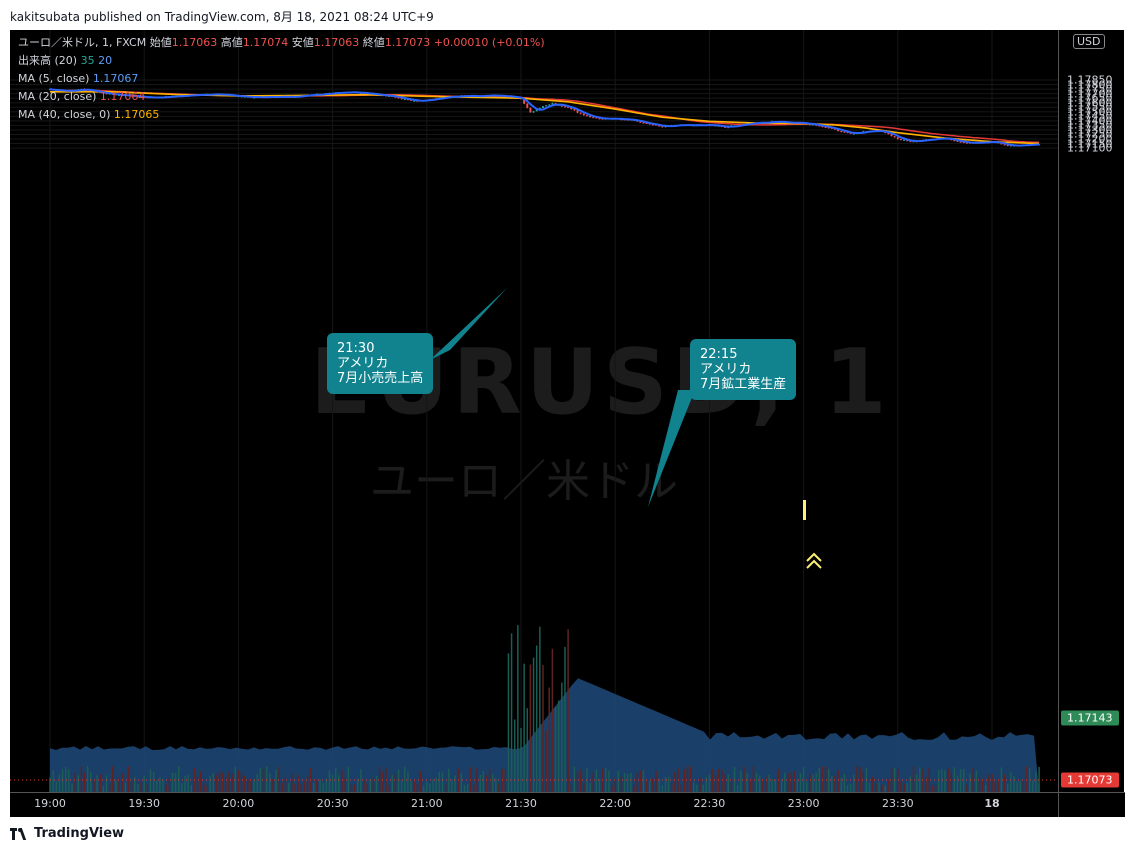  I want to click on legend-close-label: 終値, so click(373, 42).